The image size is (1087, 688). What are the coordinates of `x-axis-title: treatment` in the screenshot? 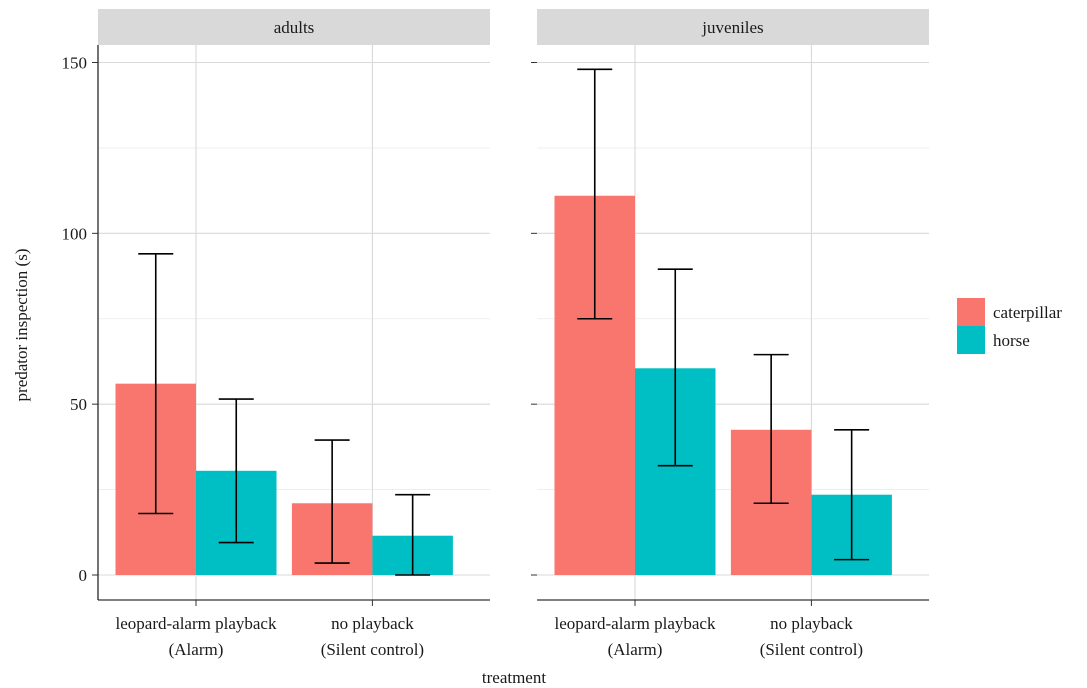 It's located at (514, 677).